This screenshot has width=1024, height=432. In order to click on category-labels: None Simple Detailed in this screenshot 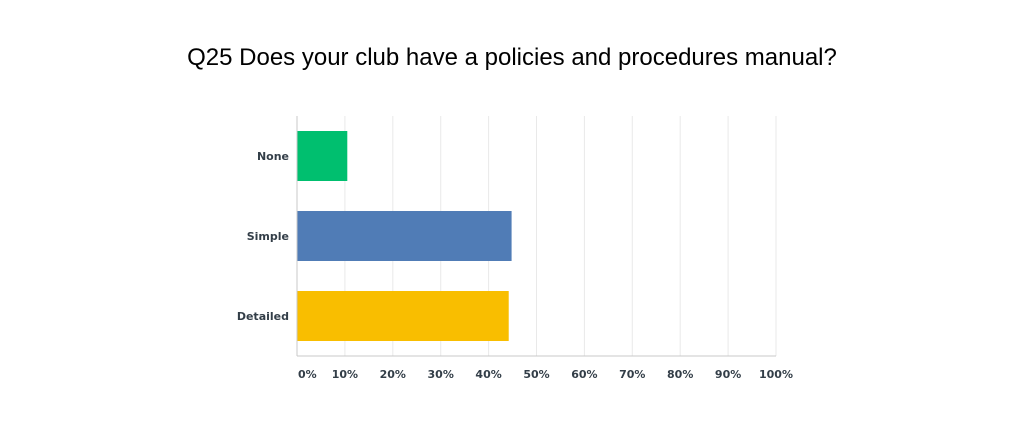, I will do `click(263, 236)`.